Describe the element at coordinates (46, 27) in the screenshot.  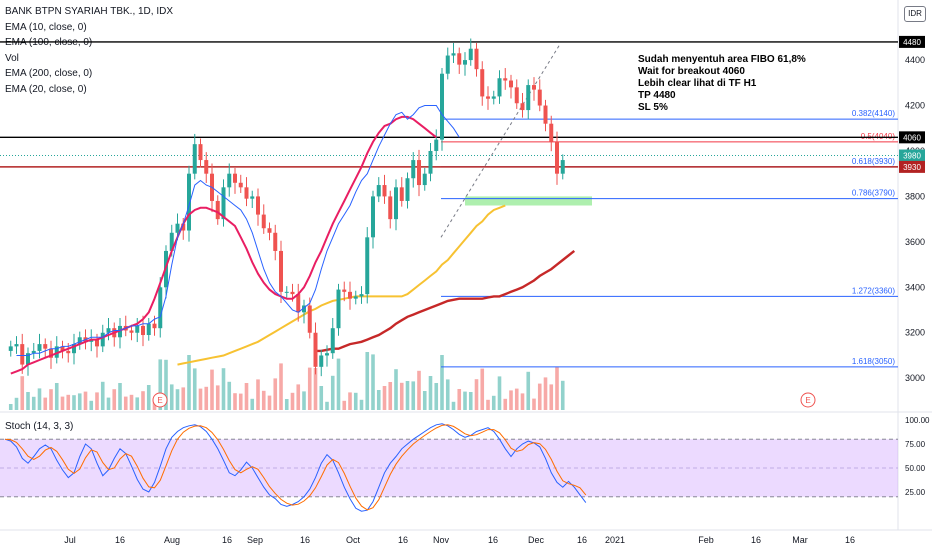
I see `legend-ema10: EMA (10, close, 0)` at that location.